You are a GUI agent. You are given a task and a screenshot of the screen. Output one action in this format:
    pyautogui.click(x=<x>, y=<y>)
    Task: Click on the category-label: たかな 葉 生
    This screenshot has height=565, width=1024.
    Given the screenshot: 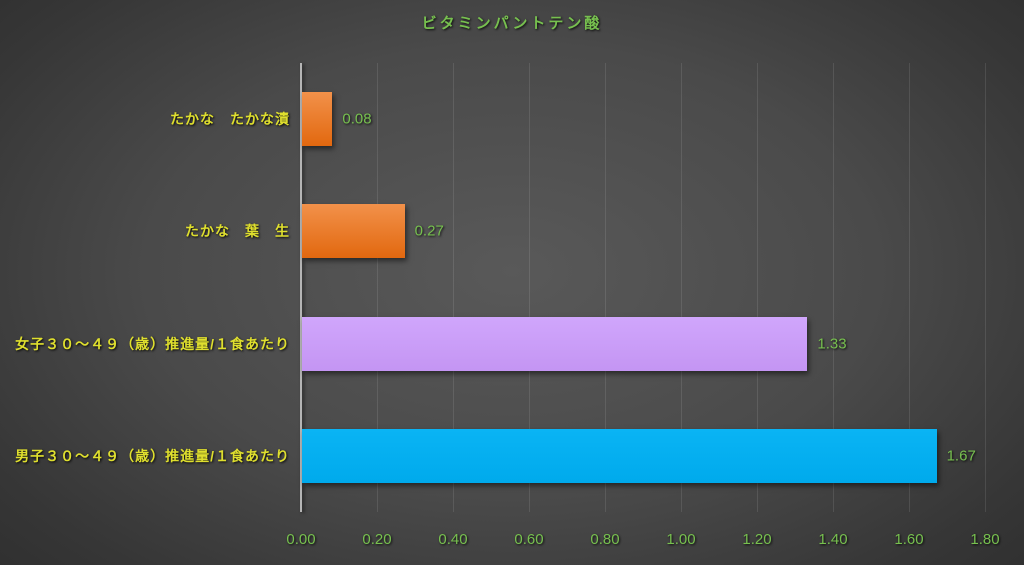 What is the action you would take?
    pyautogui.click(x=237, y=231)
    